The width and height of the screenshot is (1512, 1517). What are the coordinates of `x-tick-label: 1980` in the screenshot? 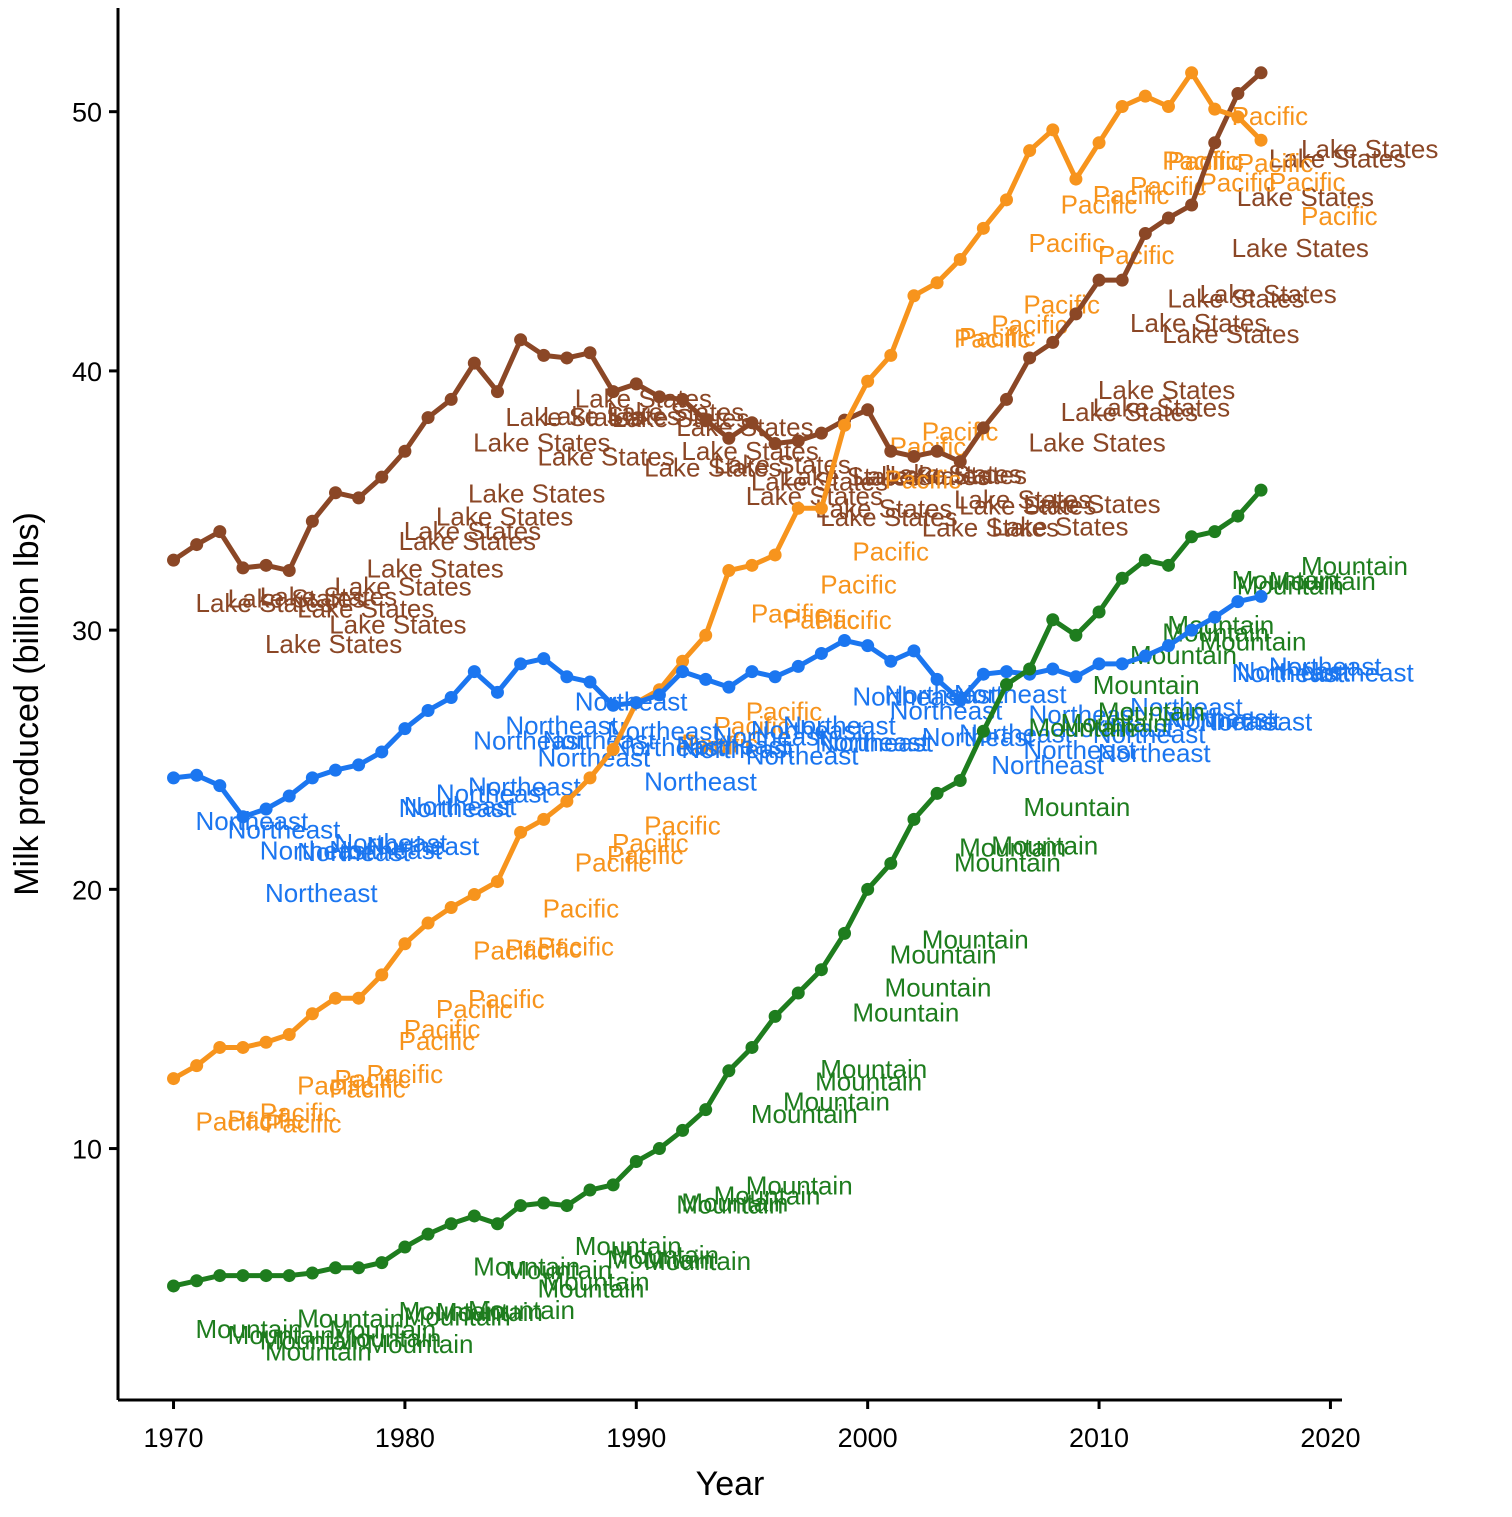 It's located at (405, 1438).